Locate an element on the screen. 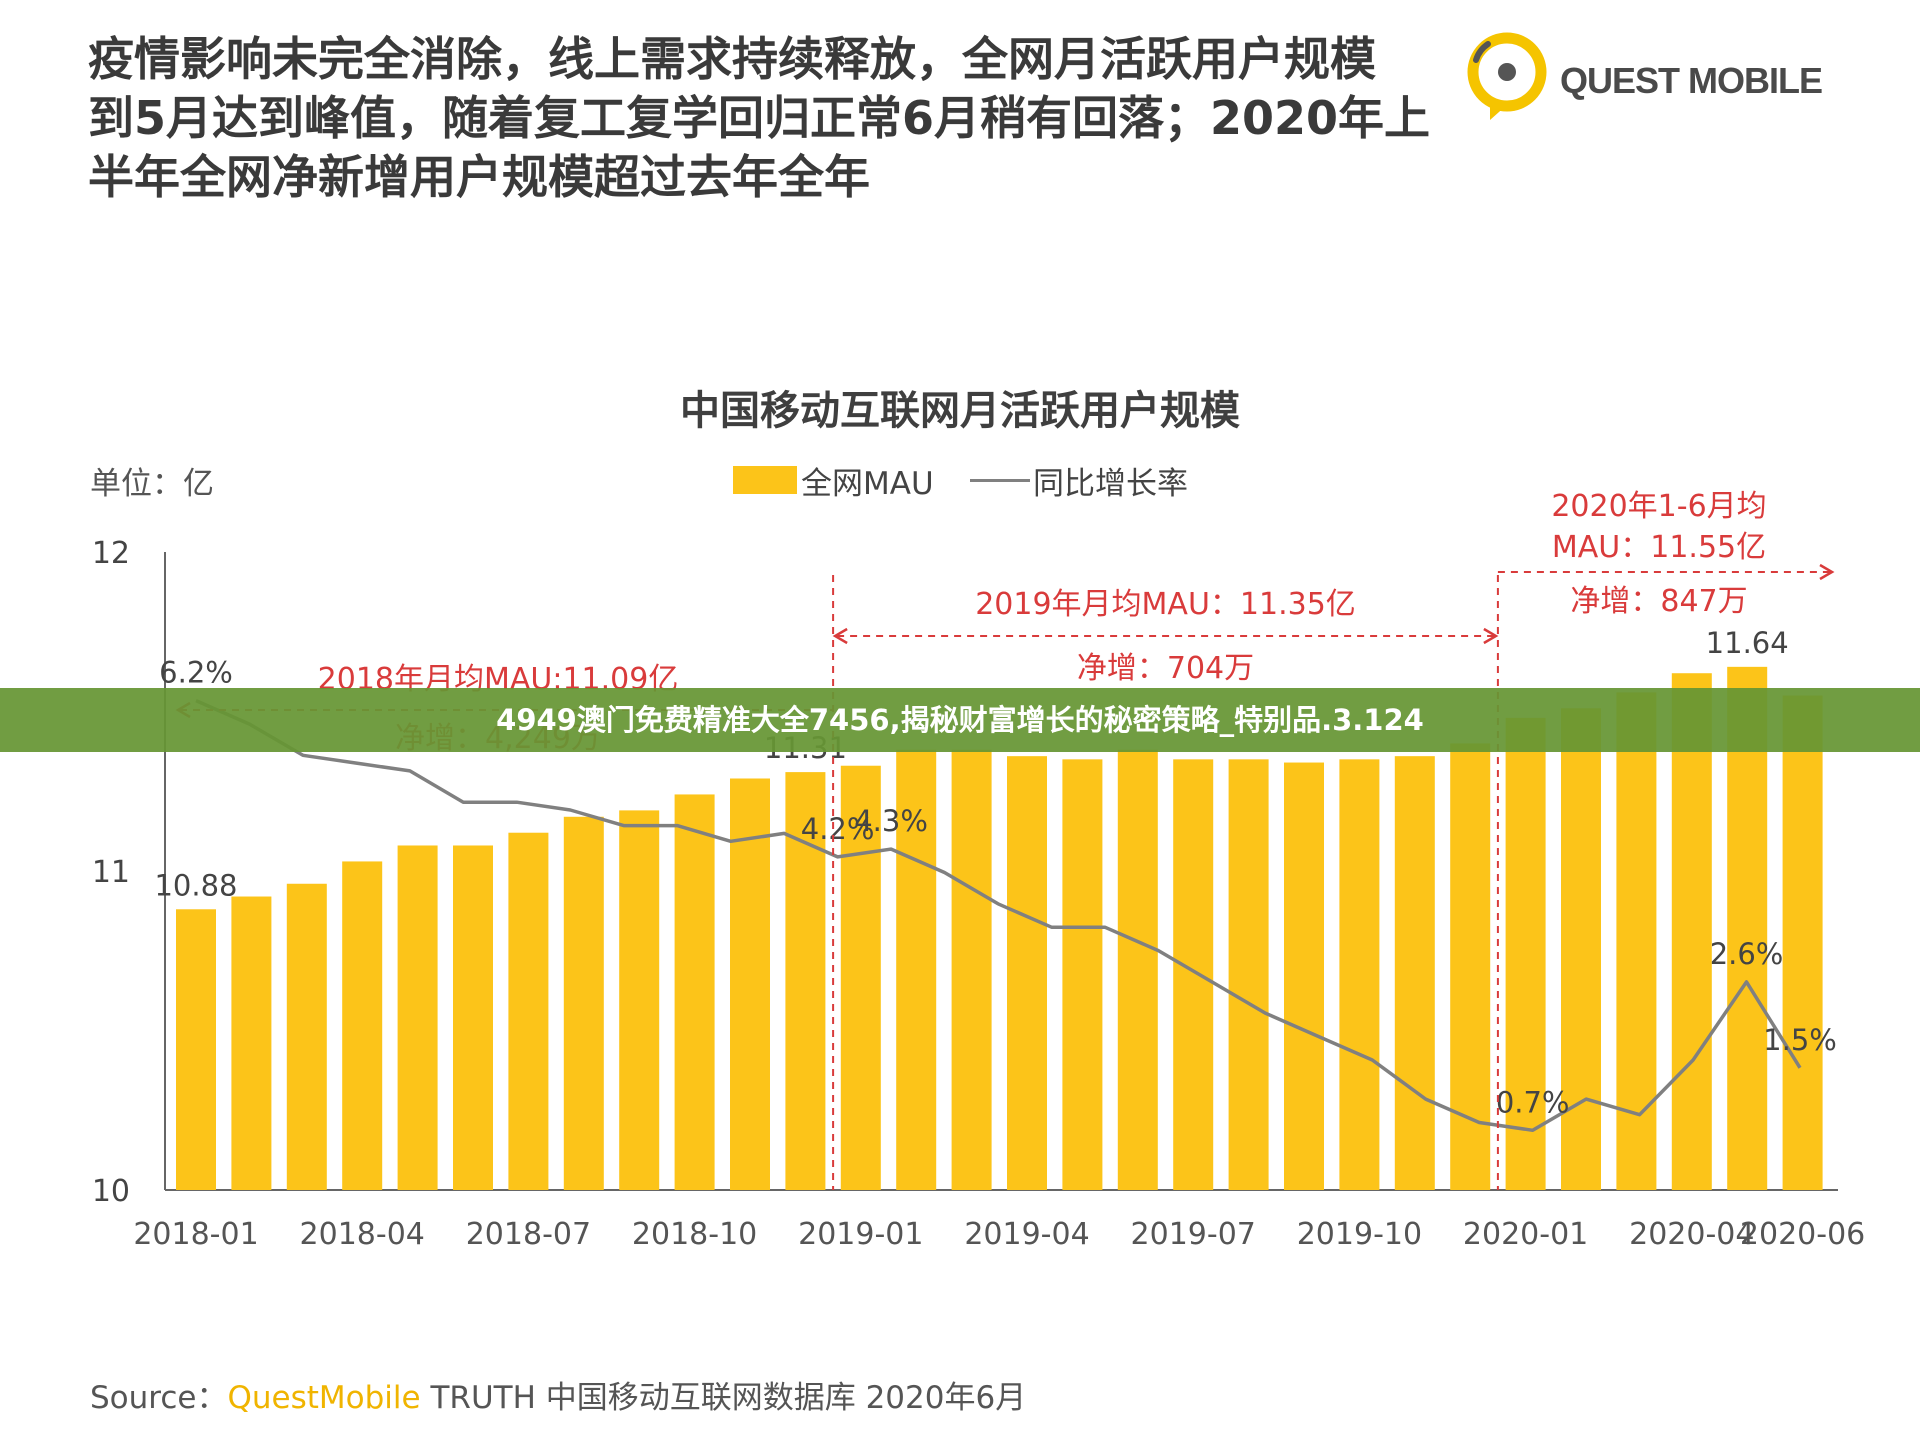 This screenshot has width=1920, height=1440. growth-rate-label: 6.2% is located at coordinates (196, 673).